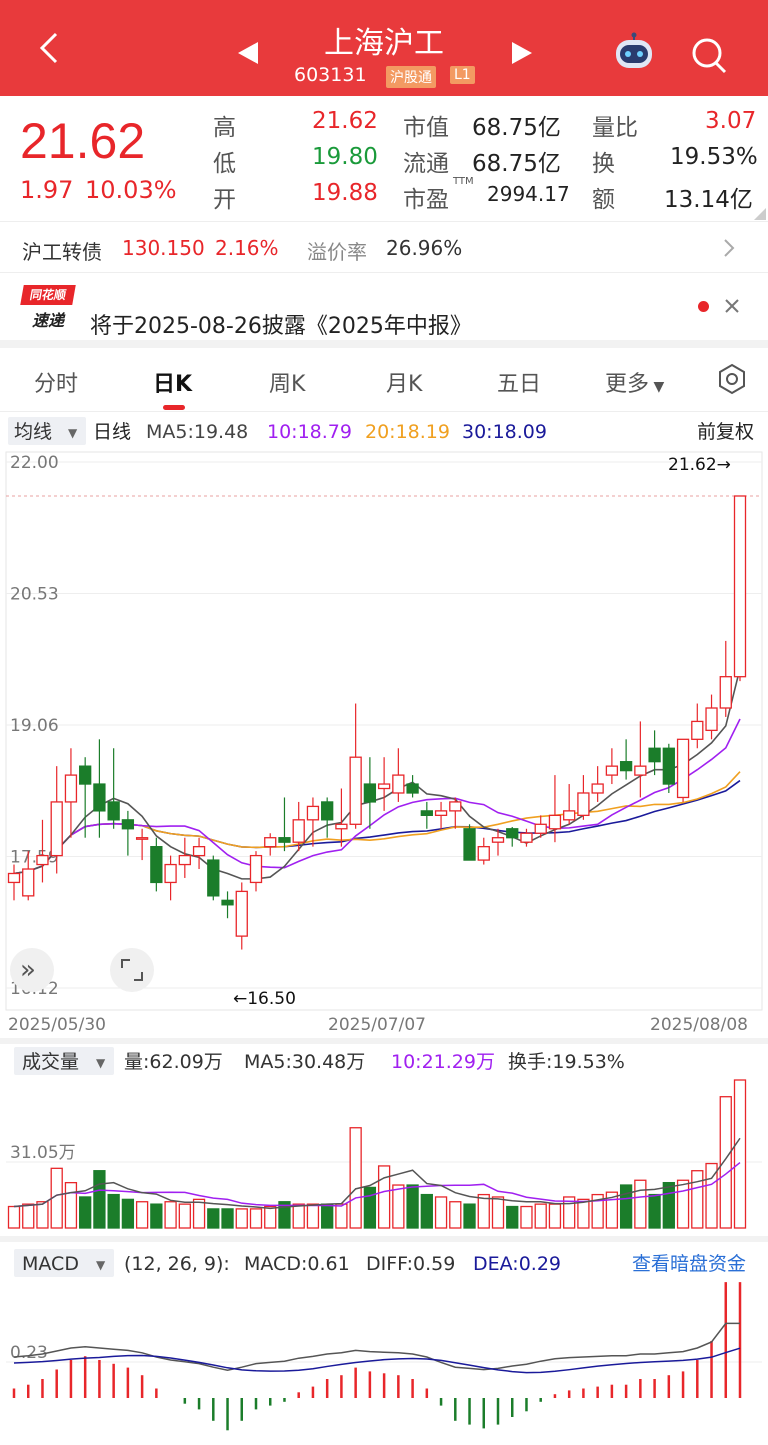 The height and width of the screenshot is (1445, 768). Describe the element at coordinates (173, 384) in the screenshot. I see `tab-daily-k: 日K` at that location.